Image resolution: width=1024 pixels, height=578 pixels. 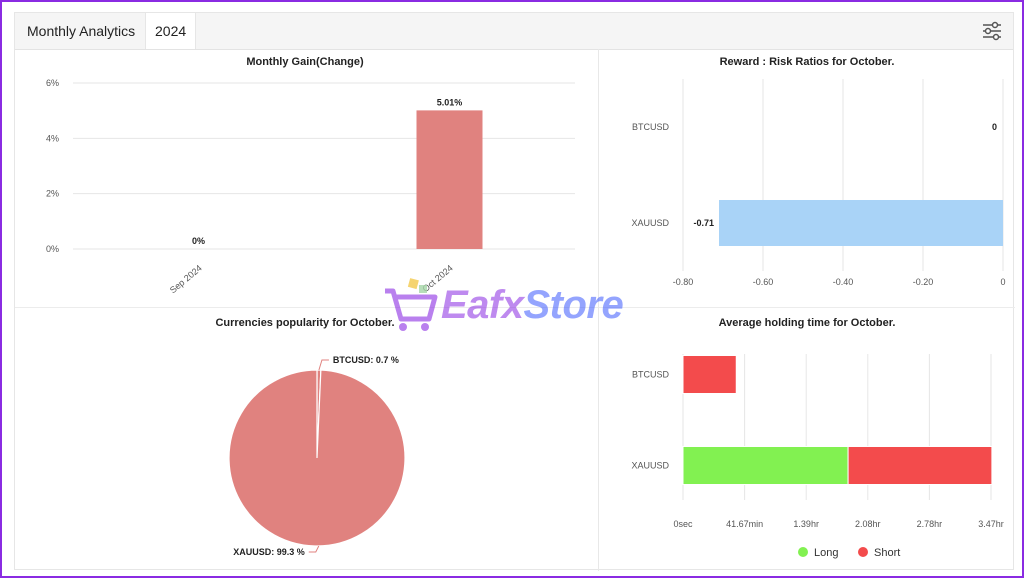 What do you see at coordinates (807, 323) in the screenshot?
I see `chart-title: Average holding time for October.` at bounding box center [807, 323].